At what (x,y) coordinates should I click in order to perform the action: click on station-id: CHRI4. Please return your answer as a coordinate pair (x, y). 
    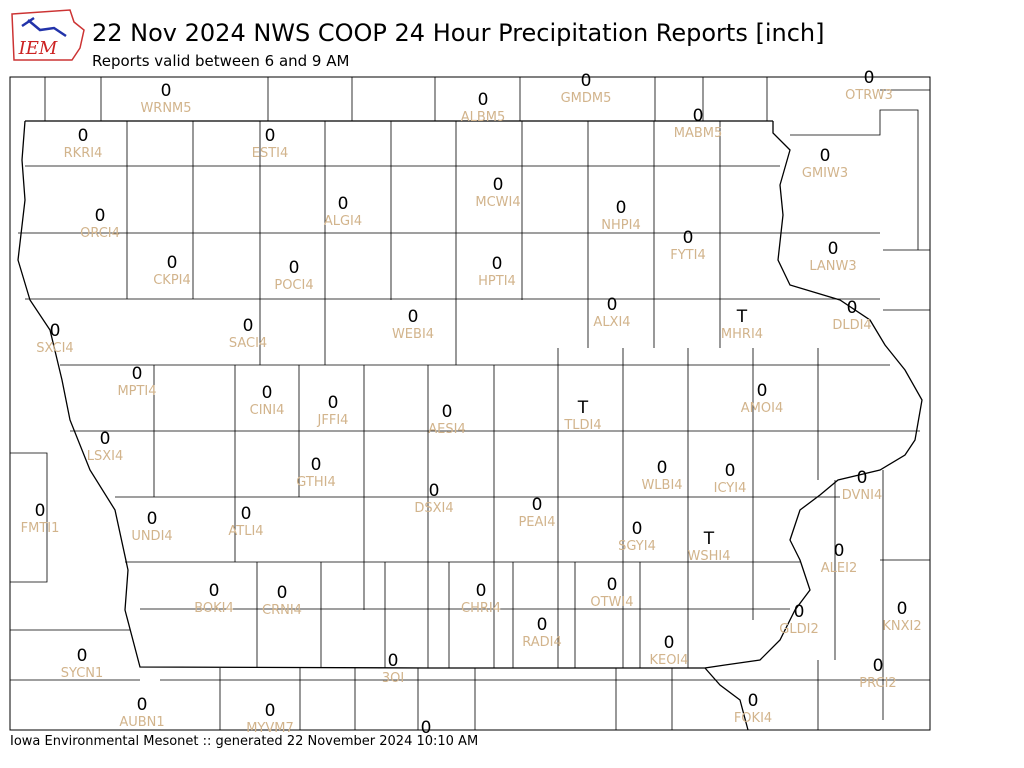
    Looking at the image, I should click on (481, 608).